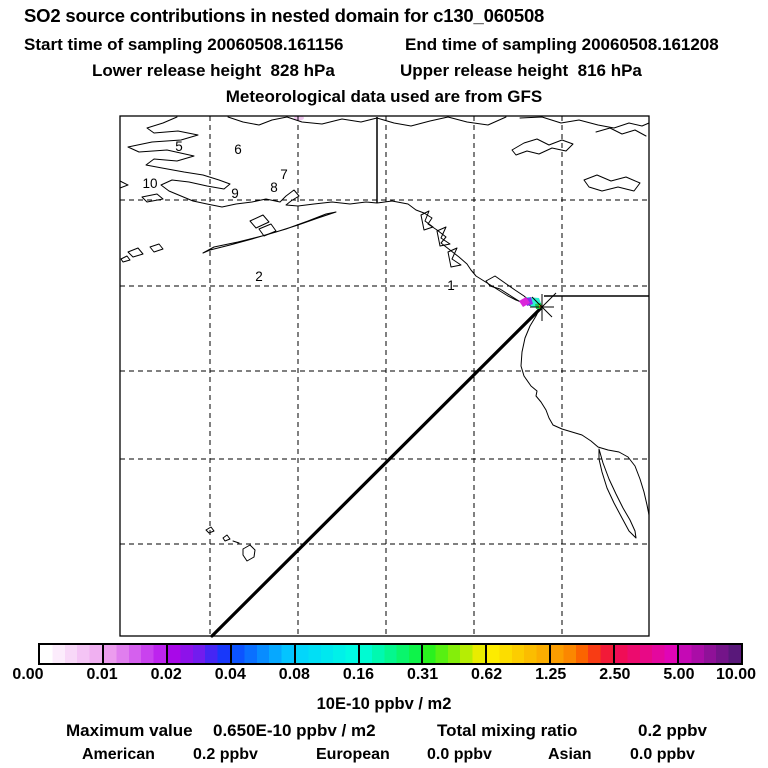 This screenshot has height=768, width=768. What do you see at coordinates (551, 674) in the screenshot?
I see `colorbar-tick-label: 1.25` at bounding box center [551, 674].